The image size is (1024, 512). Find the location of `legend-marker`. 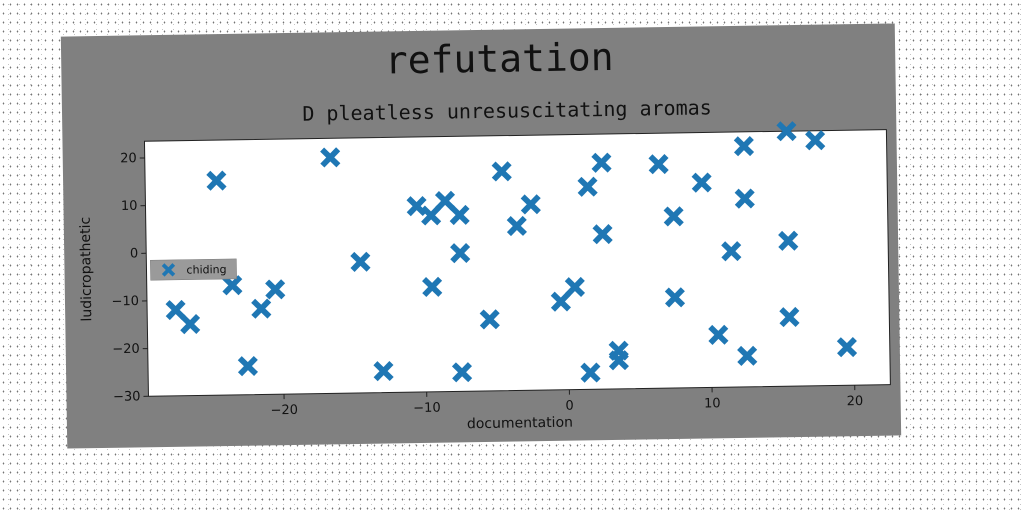

legend-marker is located at coordinates (168, 270).